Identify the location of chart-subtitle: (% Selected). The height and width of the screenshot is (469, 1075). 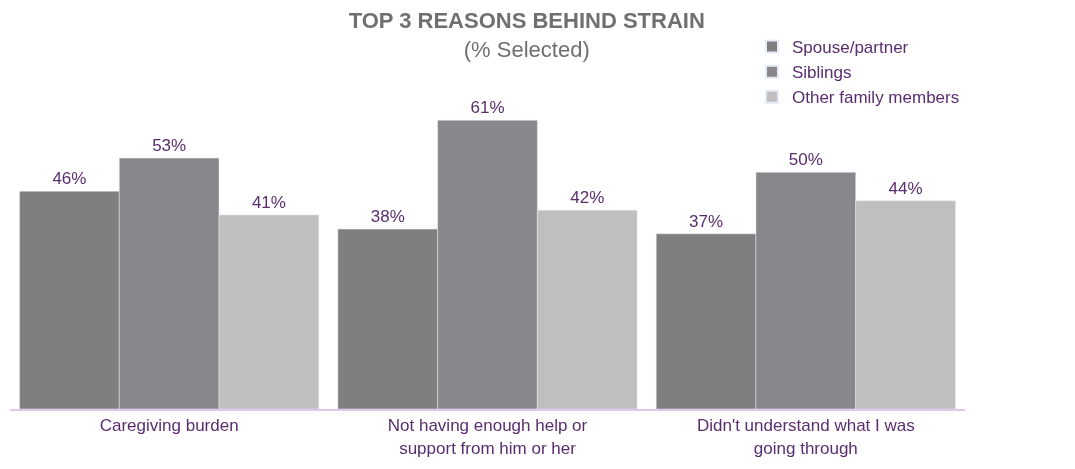
(526, 49).